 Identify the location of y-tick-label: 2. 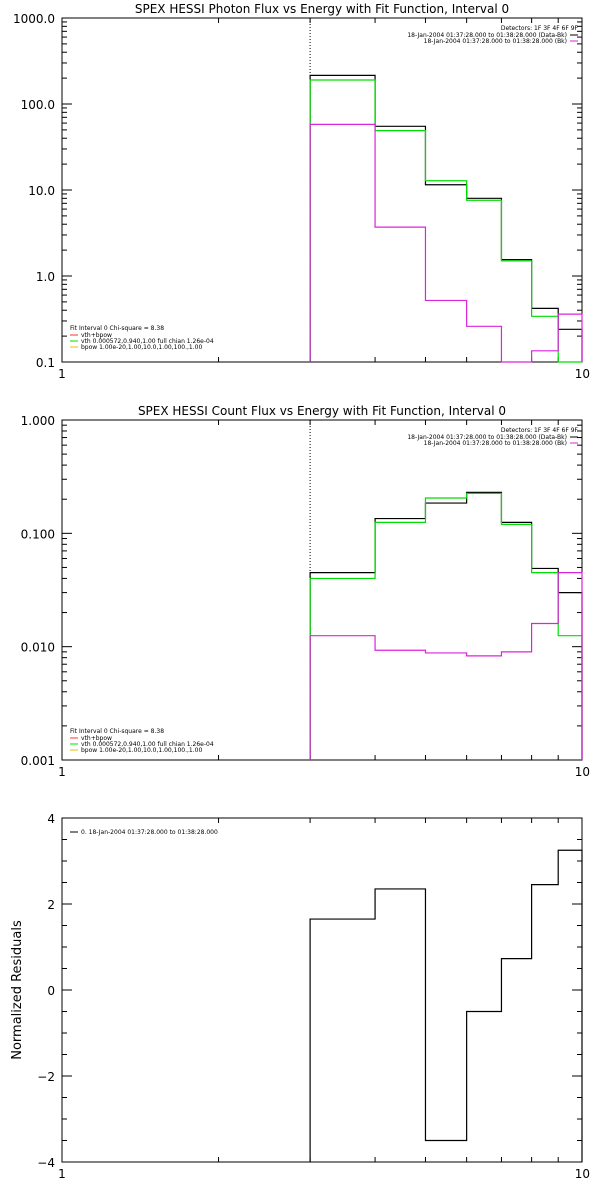
(51, 905).